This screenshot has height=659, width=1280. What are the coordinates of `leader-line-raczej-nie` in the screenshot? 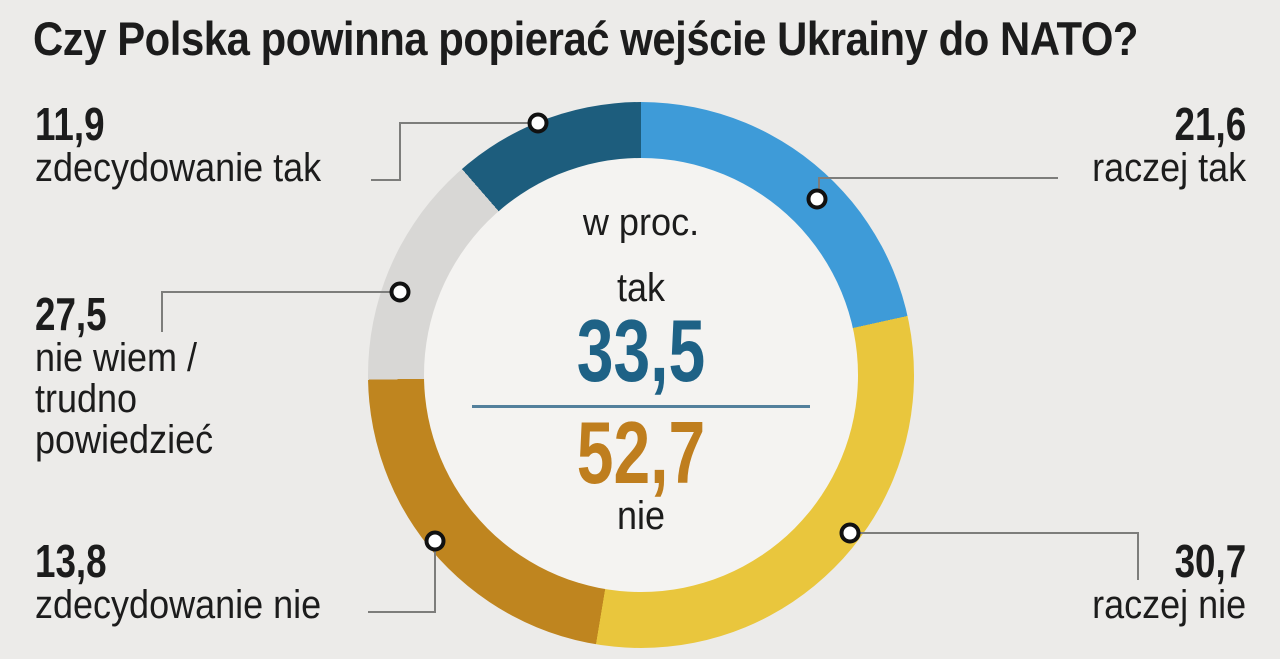 It's located at (998, 556).